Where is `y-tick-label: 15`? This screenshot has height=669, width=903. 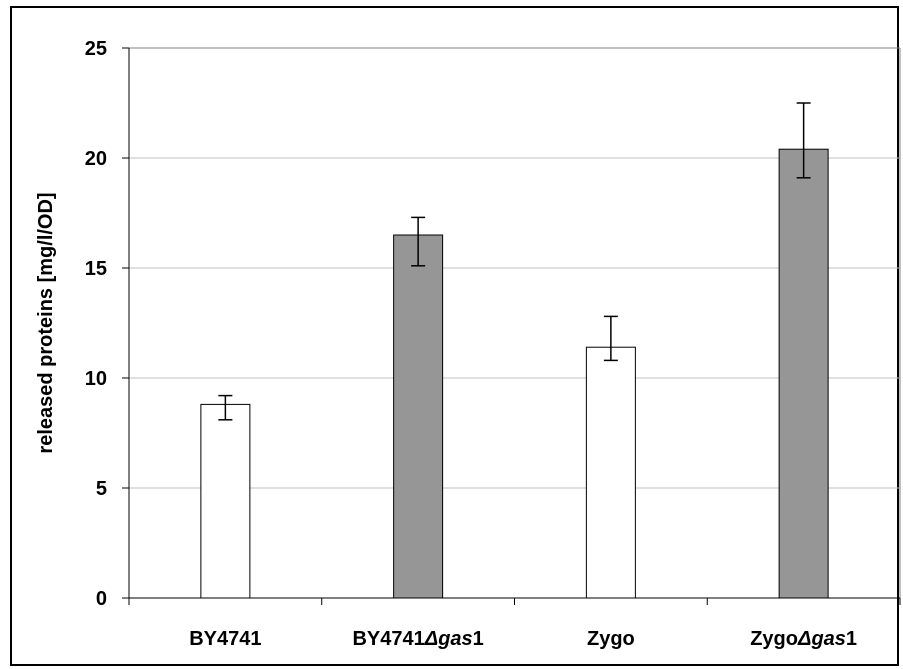
y-tick-label: 15 is located at coordinates (96, 269).